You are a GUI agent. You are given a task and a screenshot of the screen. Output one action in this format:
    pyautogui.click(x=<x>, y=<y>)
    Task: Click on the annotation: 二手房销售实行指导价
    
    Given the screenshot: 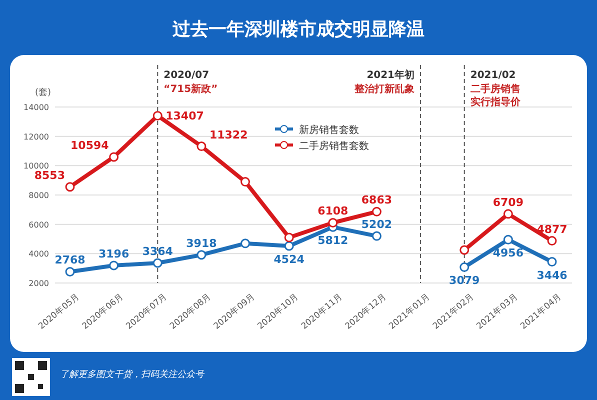 What is the action you would take?
    pyautogui.click(x=496, y=95)
    